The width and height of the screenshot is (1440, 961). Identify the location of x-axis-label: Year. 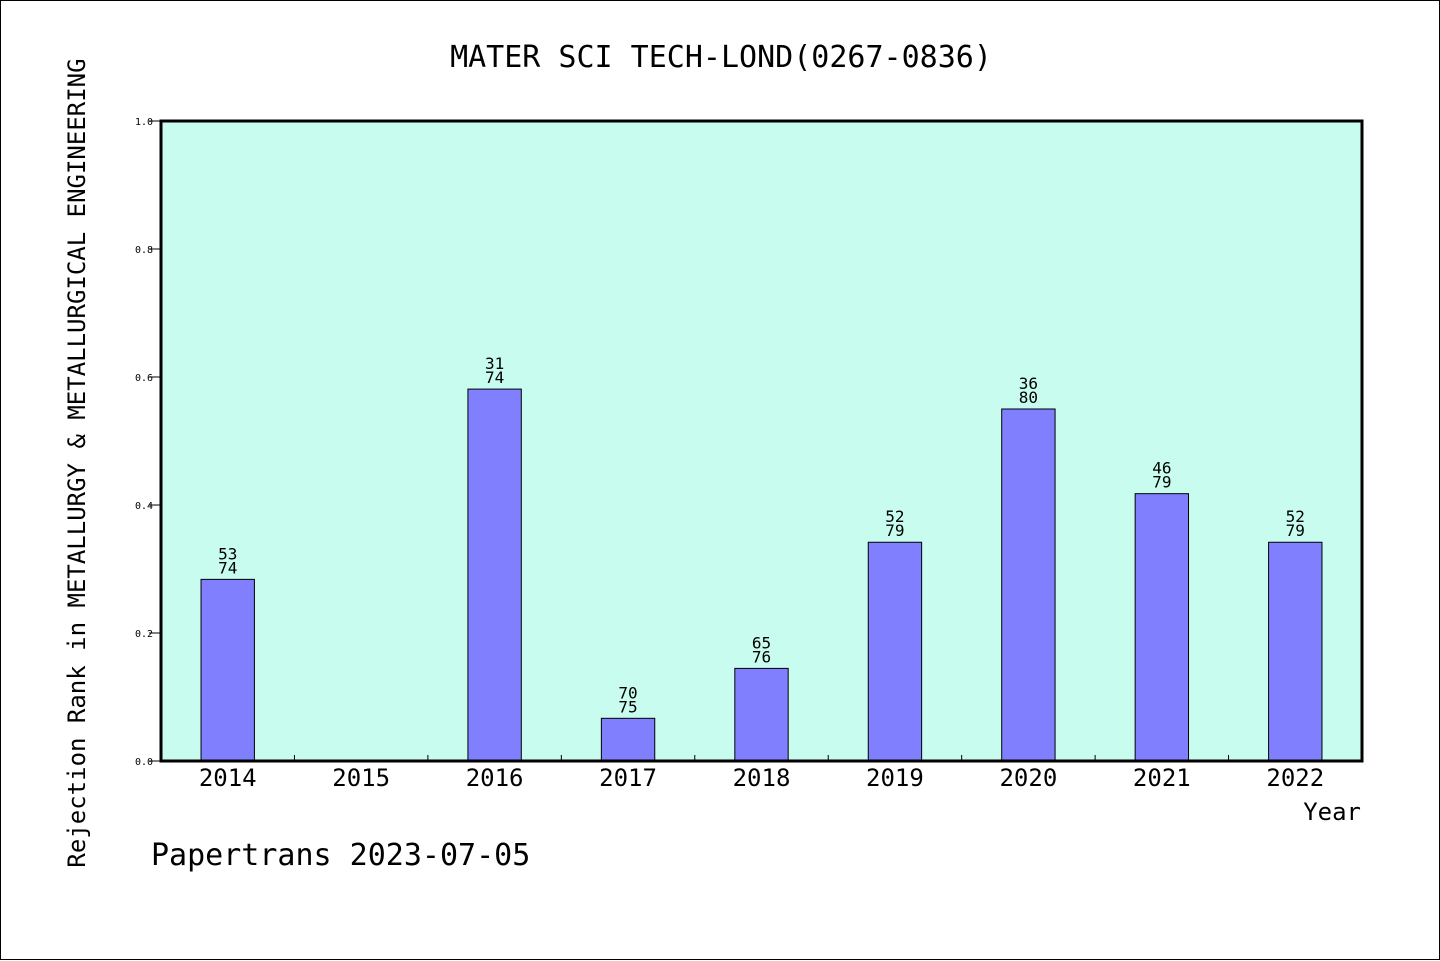
(1332, 812).